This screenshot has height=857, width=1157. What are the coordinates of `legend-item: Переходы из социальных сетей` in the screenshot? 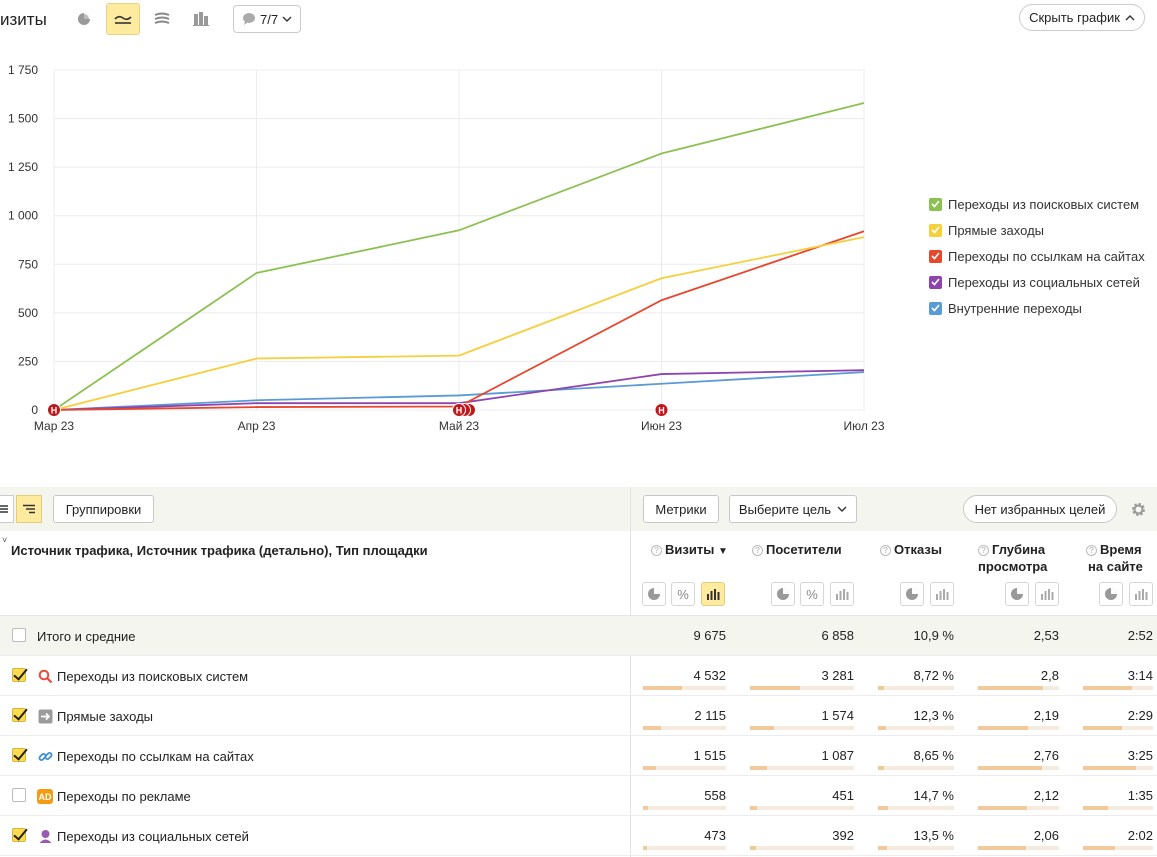 It's located at (1037, 282).